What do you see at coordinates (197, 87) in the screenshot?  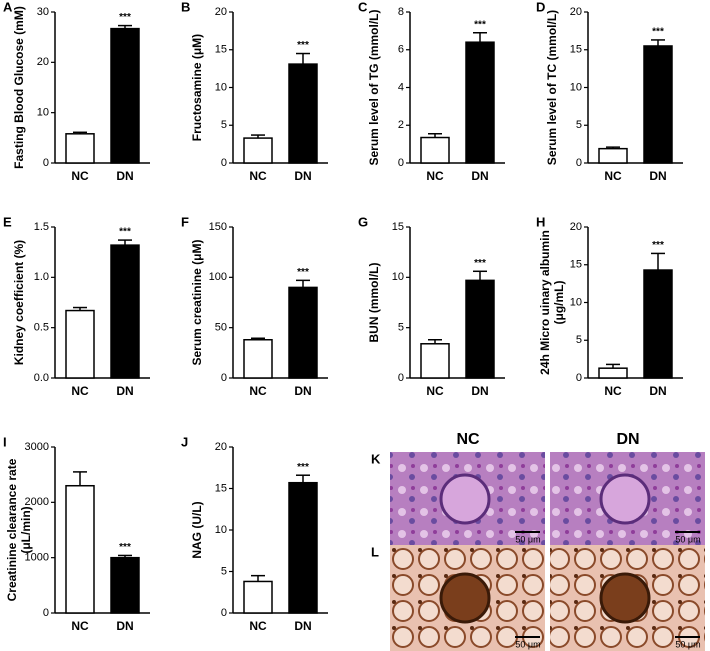 I see `y-axis-label: Fructosamine (μM)` at bounding box center [197, 87].